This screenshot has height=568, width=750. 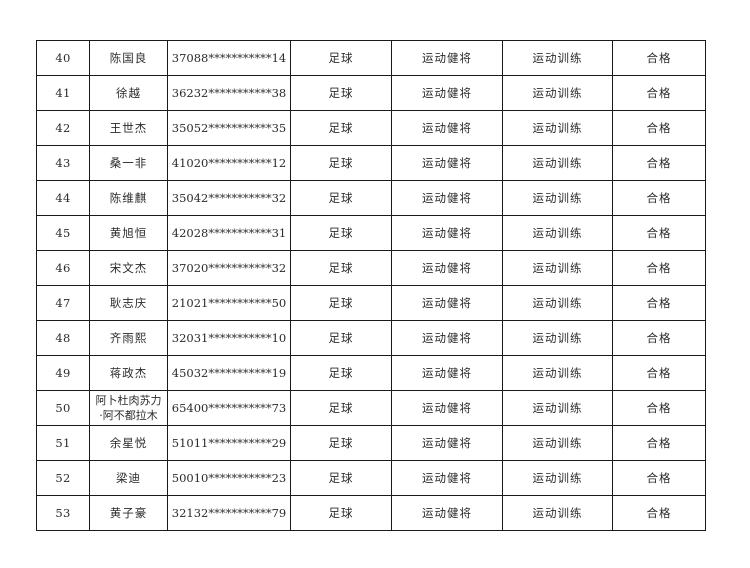 What do you see at coordinates (63, 268) in the screenshot?
I see `cell-sequence-number: 46` at bounding box center [63, 268].